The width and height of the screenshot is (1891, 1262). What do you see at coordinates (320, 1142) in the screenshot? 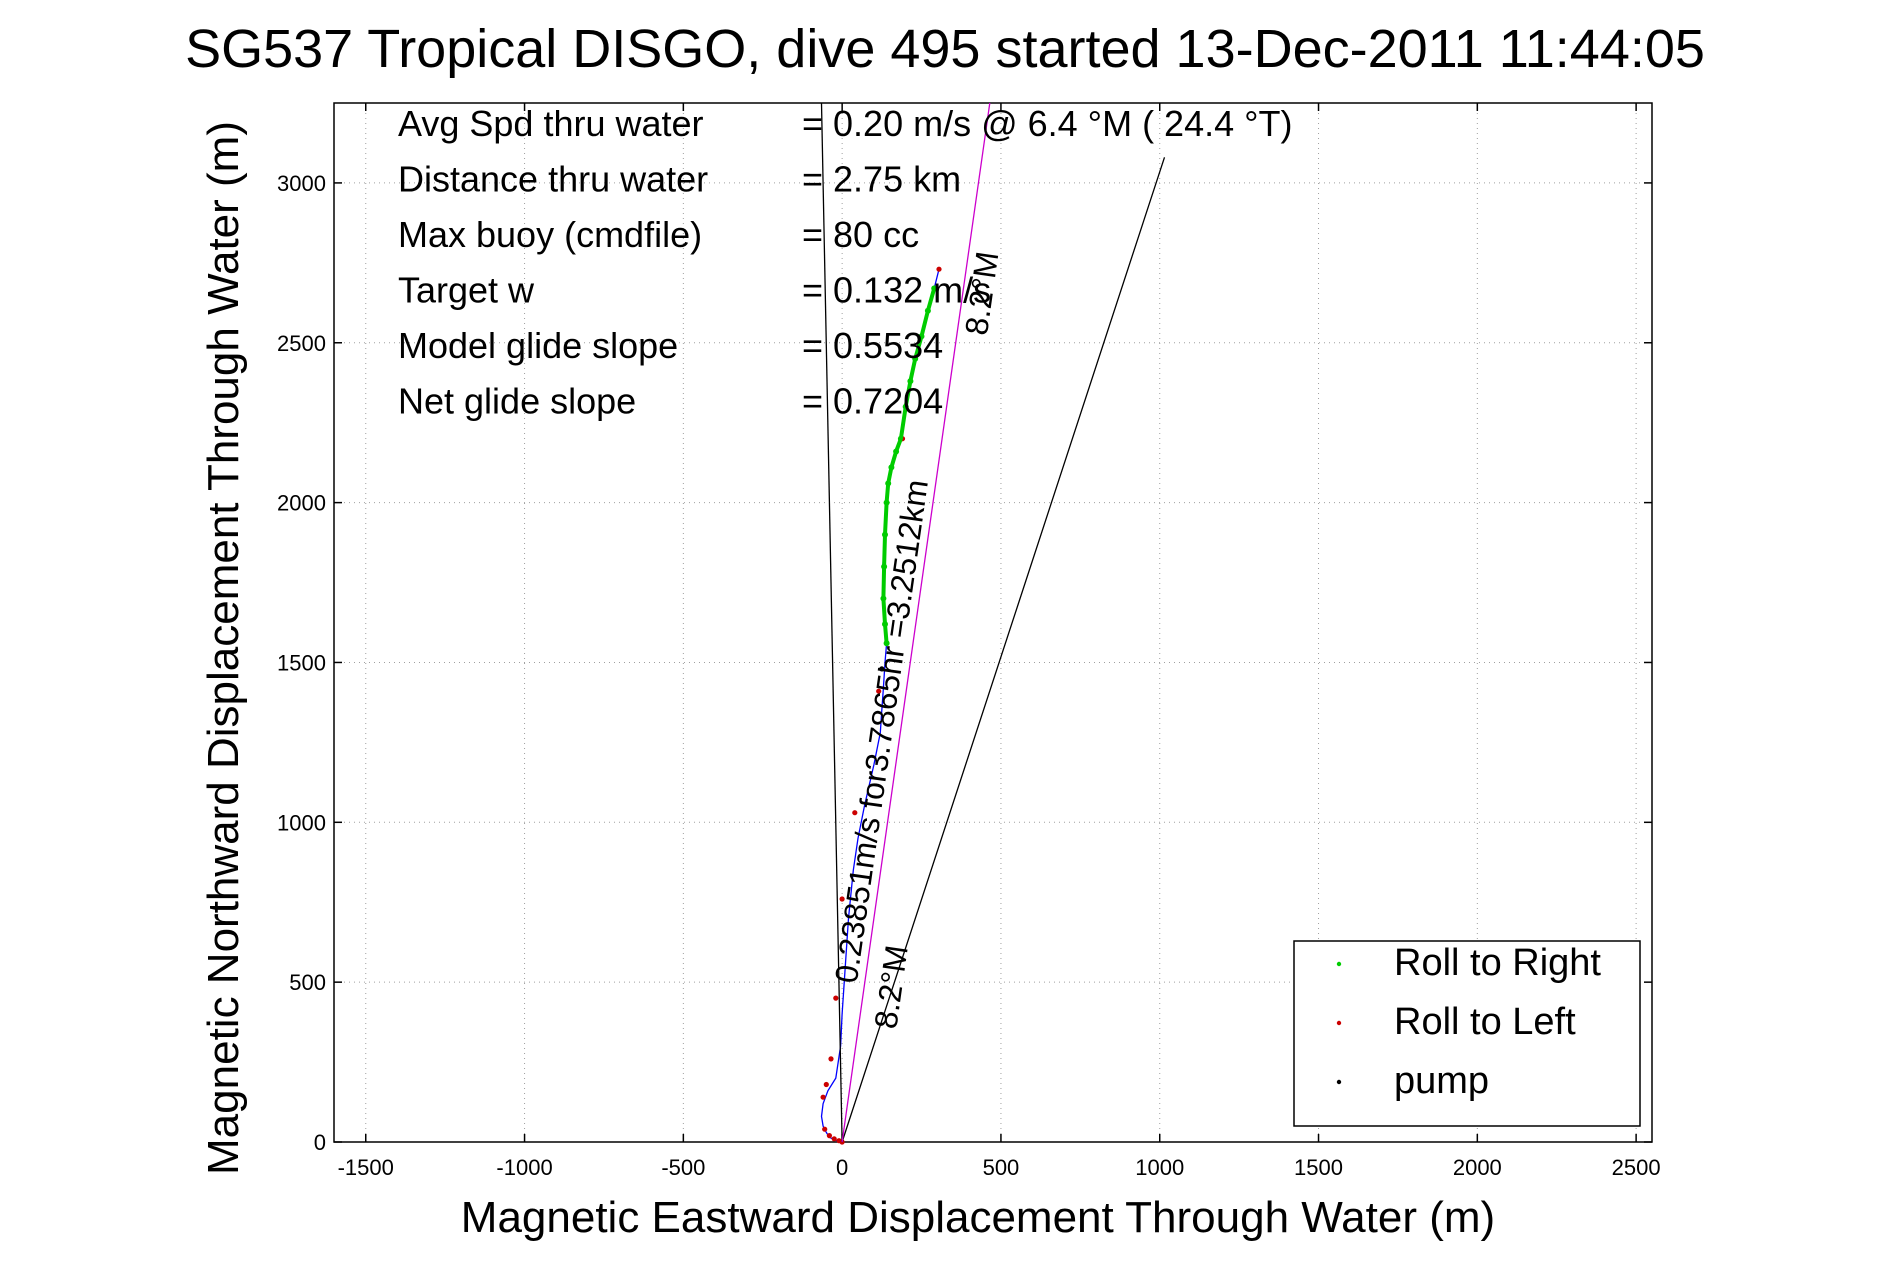
I see `y-tick-label: 0` at bounding box center [320, 1142].